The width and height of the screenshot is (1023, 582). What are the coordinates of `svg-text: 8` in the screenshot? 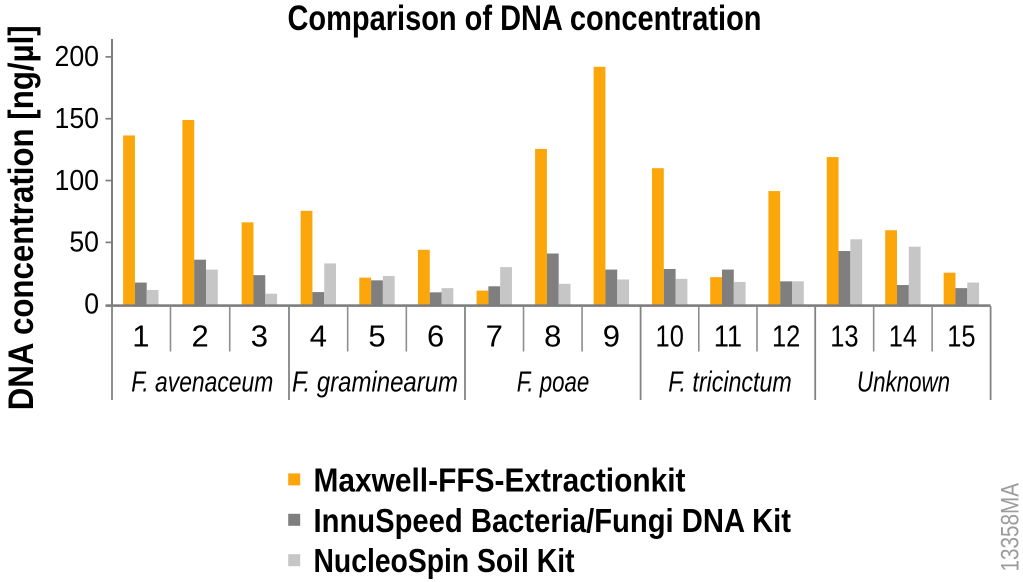 It's located at (552, 336).